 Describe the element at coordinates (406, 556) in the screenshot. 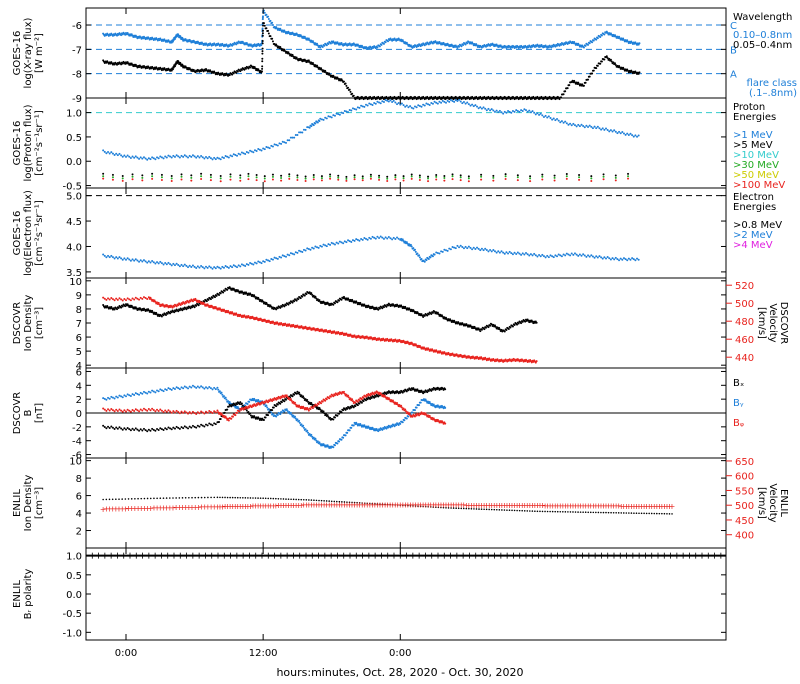

I see `series-enlil_polarity-black` at that location.